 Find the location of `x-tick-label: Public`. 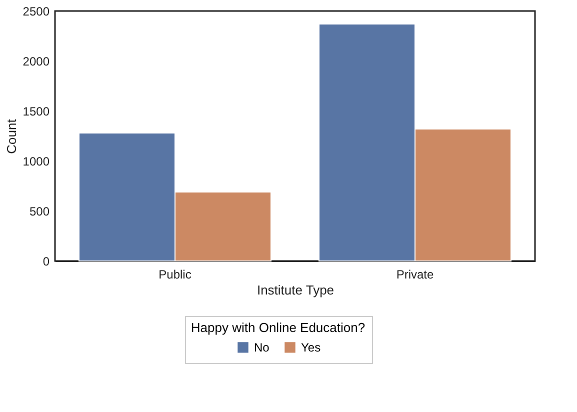

x-tick-label: Public is located at coordinates (175, 275).